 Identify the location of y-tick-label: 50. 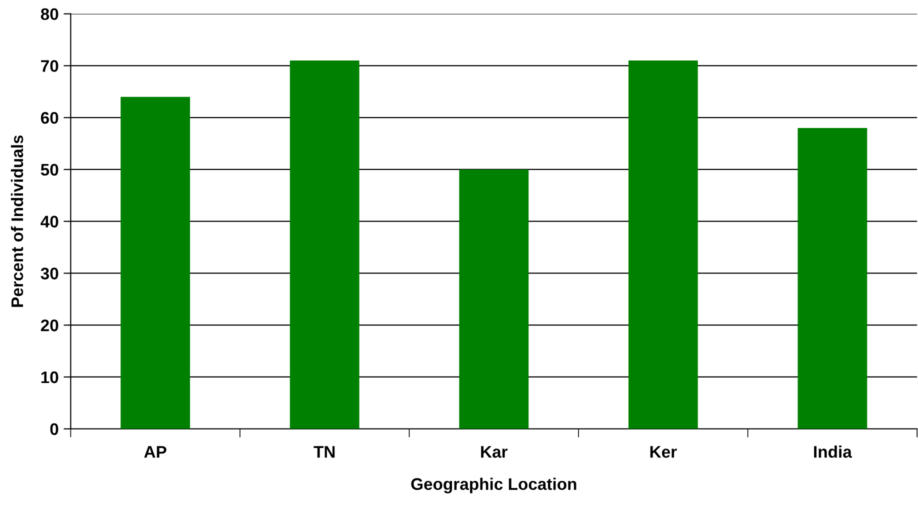
(49, 170).